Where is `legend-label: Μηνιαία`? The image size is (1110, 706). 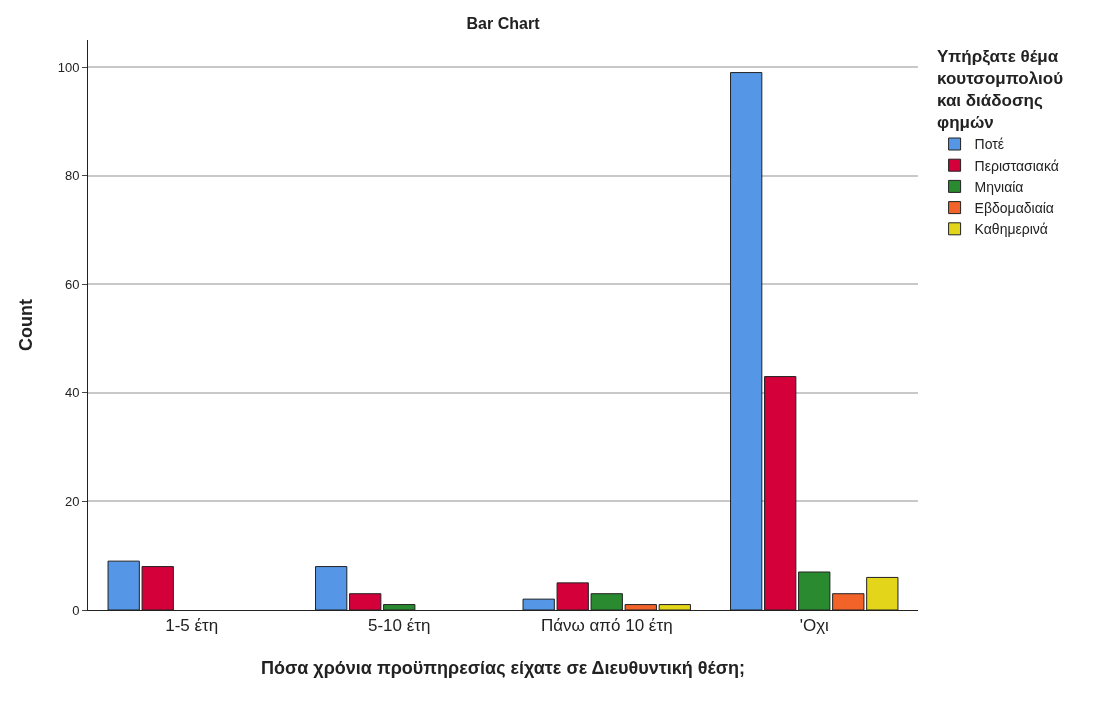
legend-label: Μηνιαία is located at coordinates (999, 186).